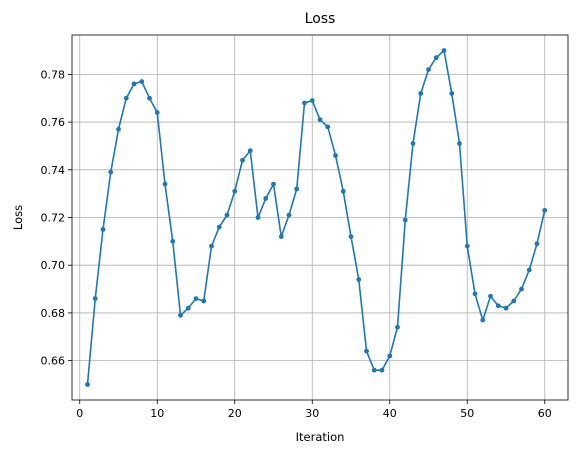 The width and height of the screenshot is (576, 459). Describe the element at coordinates (320, 437) in the screenshot. I see `x-axis-label: Iteration` at that location.